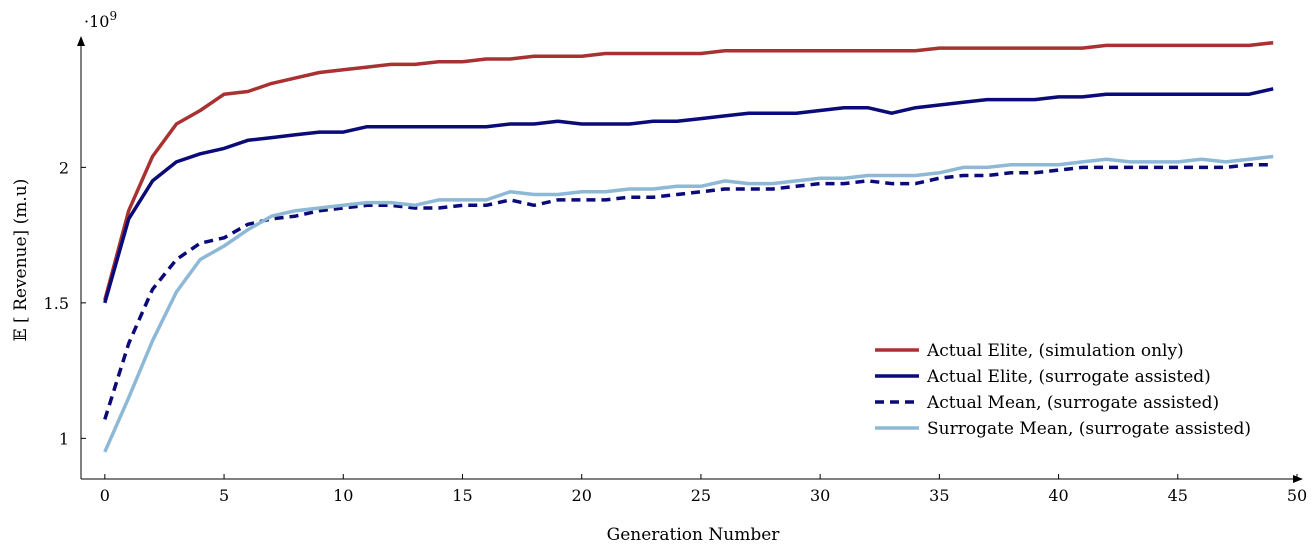 The image size is (1315, 548). Describe the element at coordinates (1068, 377) in the screenshot. I see `legend-label: Actual Elite, (surrogate assisted)` at that location.